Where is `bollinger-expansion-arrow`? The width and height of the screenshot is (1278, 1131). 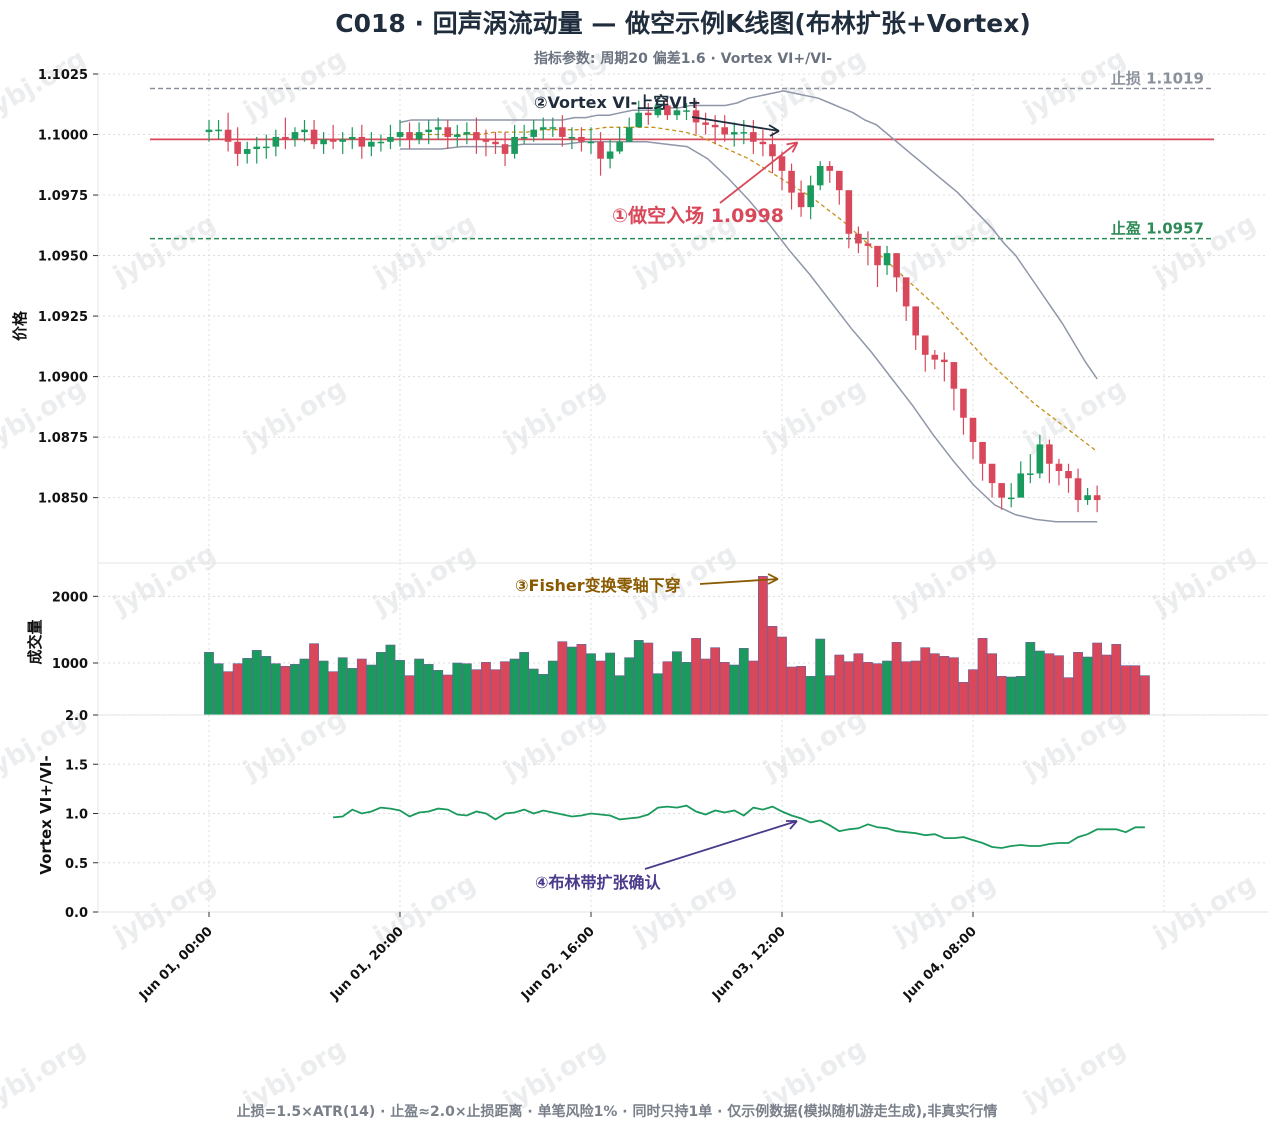
bollinger-expansion-arrow is located at coordinates (721, 845).